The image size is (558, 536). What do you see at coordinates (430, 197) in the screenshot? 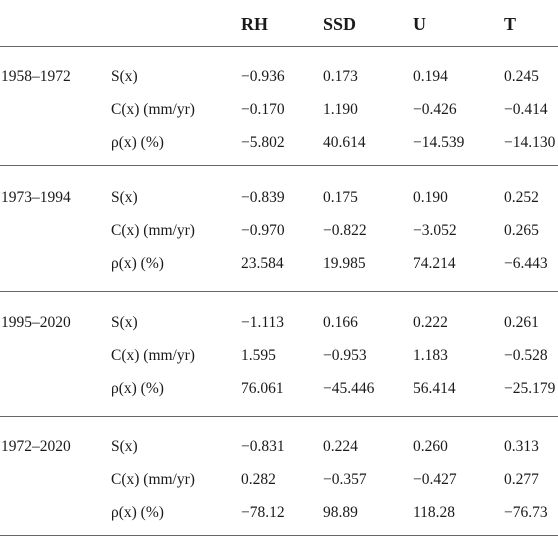
I see `cell-u: 0.190` at bounding box center [430, 197].